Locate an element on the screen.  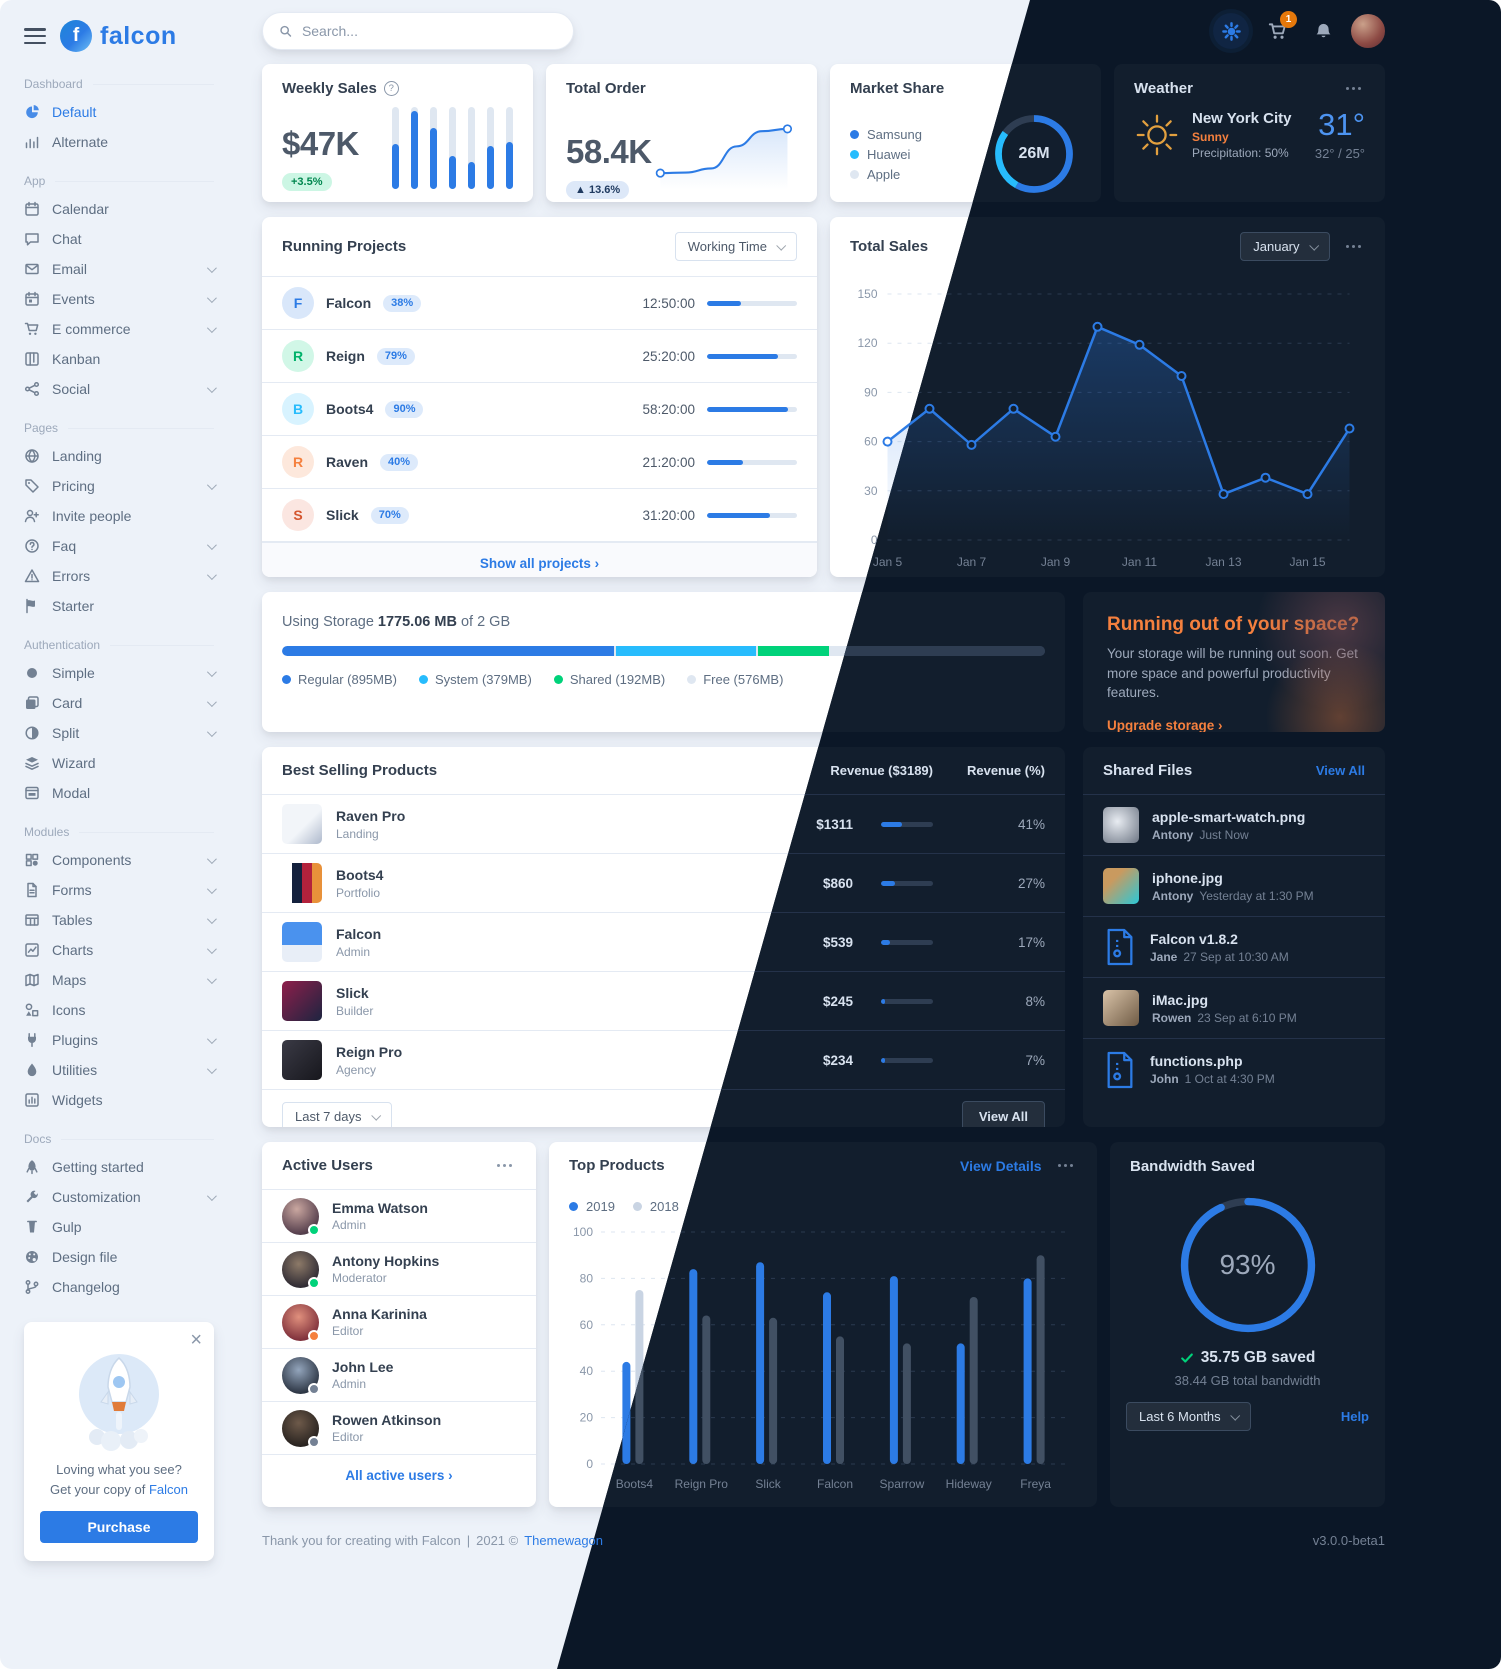
product-revenue-pct: 27% is located at coordinates (1031, 883).